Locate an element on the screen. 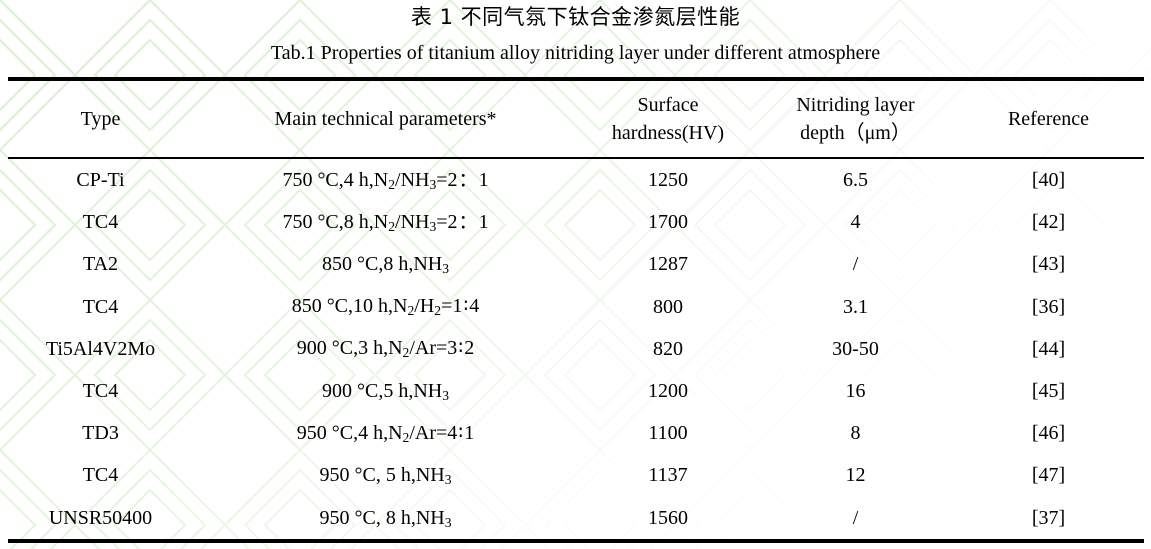 Image resolution: width=1151 pixels, height=549 pixels. cell-hardness: 1250 is located at coordinates (668, 180).